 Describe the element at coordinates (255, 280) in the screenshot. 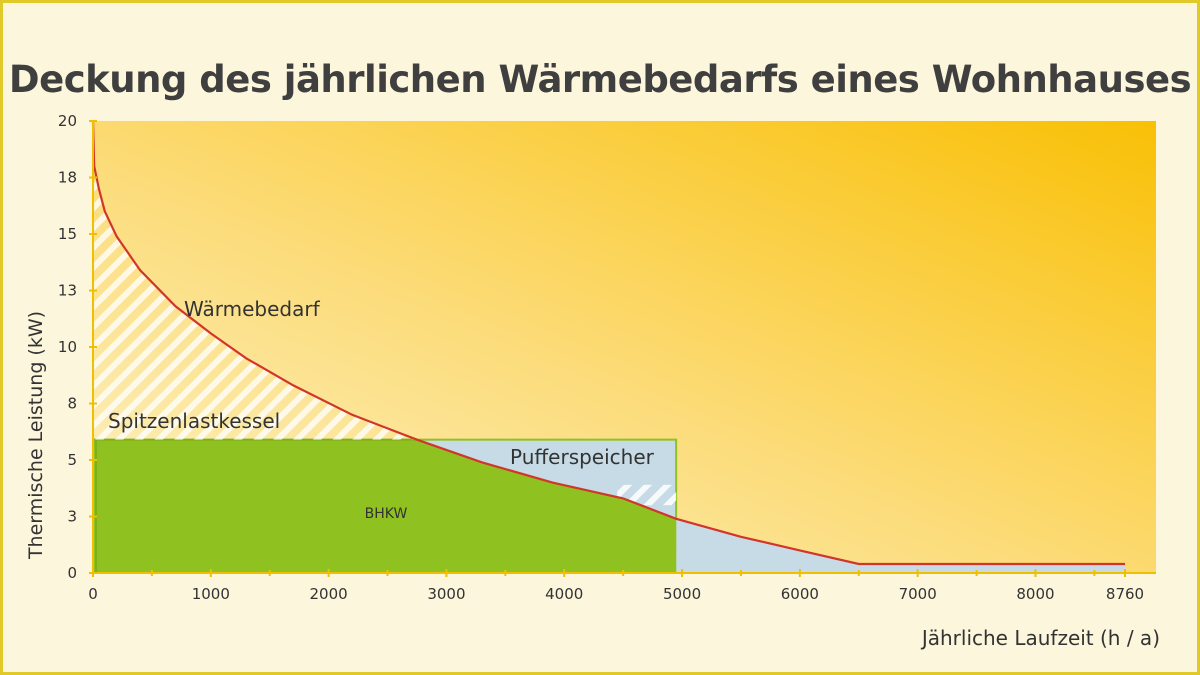

I see `region-spitzenlastkessel` at that location.